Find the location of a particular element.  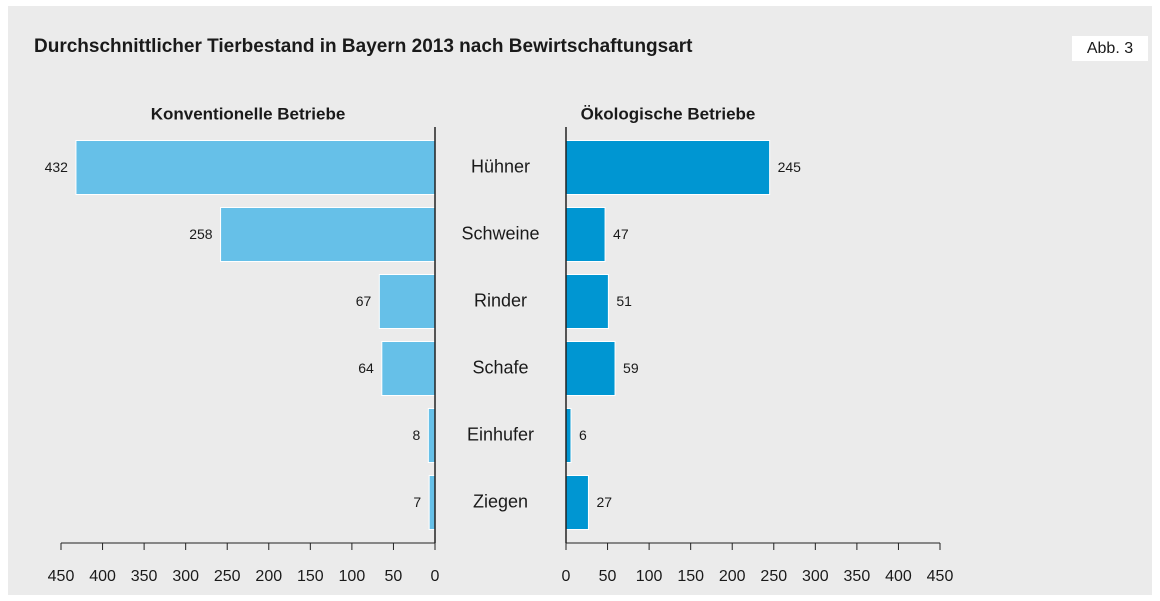

category-label: Rinder is located at coordinates (500, 300).